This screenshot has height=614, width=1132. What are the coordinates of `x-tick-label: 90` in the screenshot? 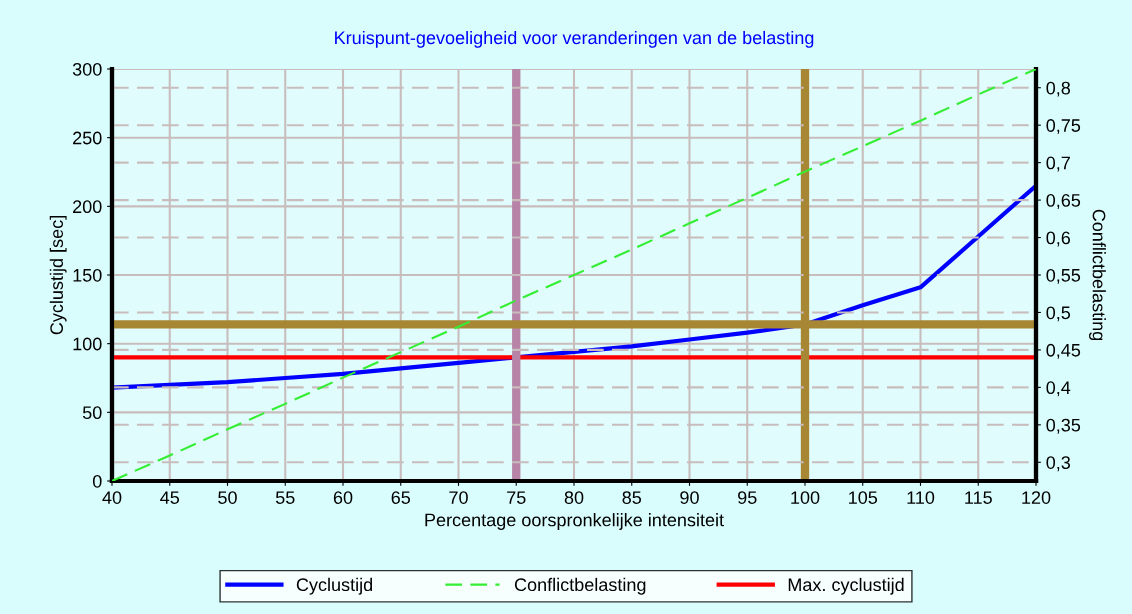 It's located at (689, 497).